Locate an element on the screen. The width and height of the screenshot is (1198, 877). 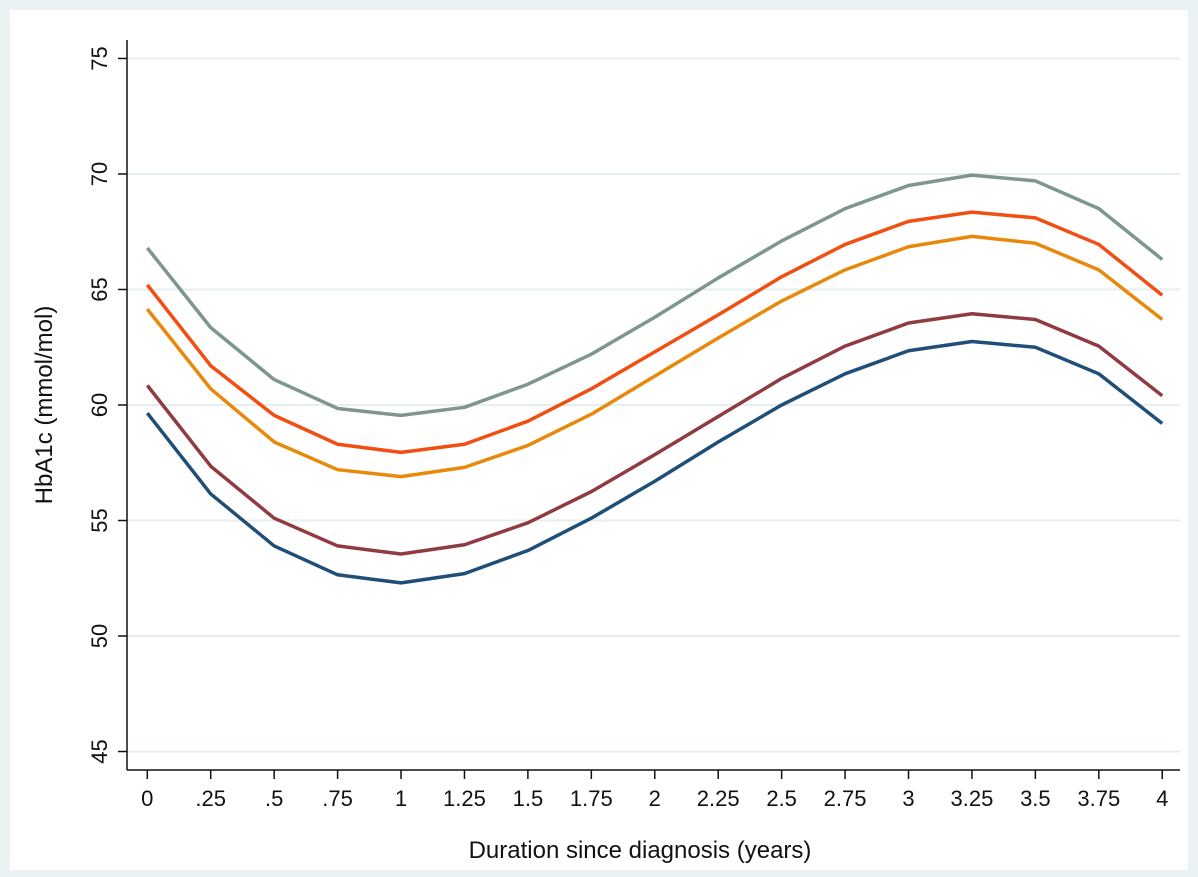
x-tick-label: 2 is located at coordinates (655, 798).